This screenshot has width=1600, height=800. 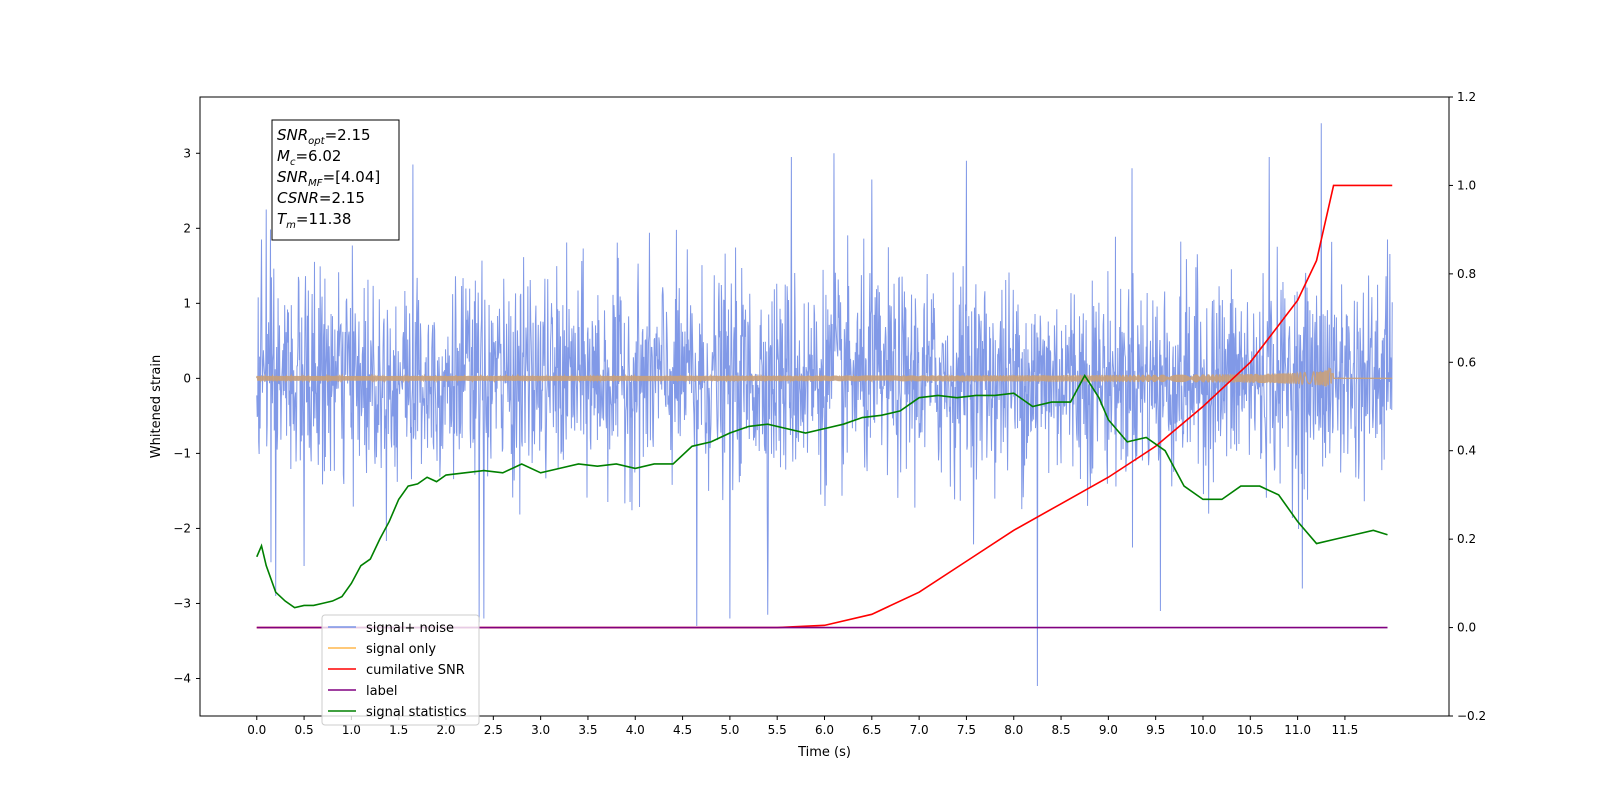 I want to click on legend-label: signal+ noise, so click(x=410, y=628).